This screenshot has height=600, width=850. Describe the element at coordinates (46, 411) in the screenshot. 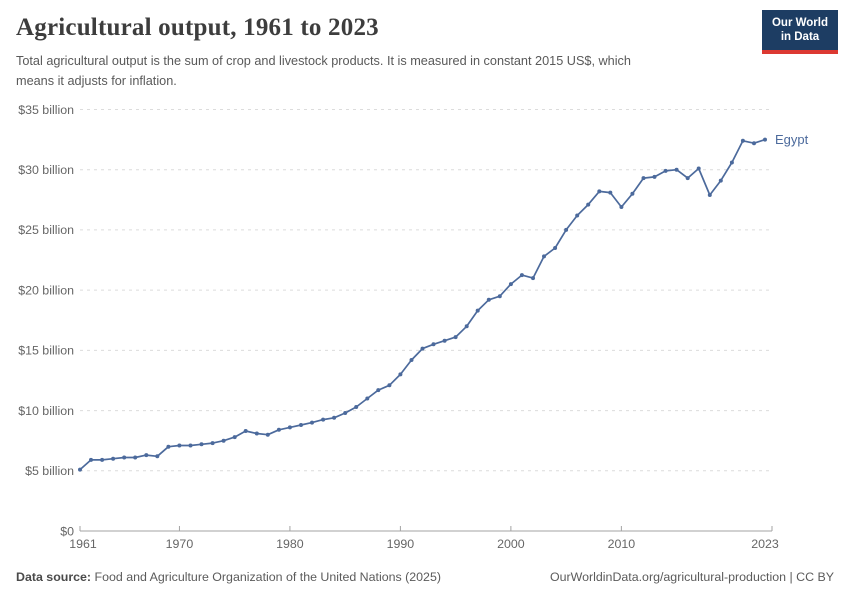

I see `y-tick-label-10: $10 billion` at that location.